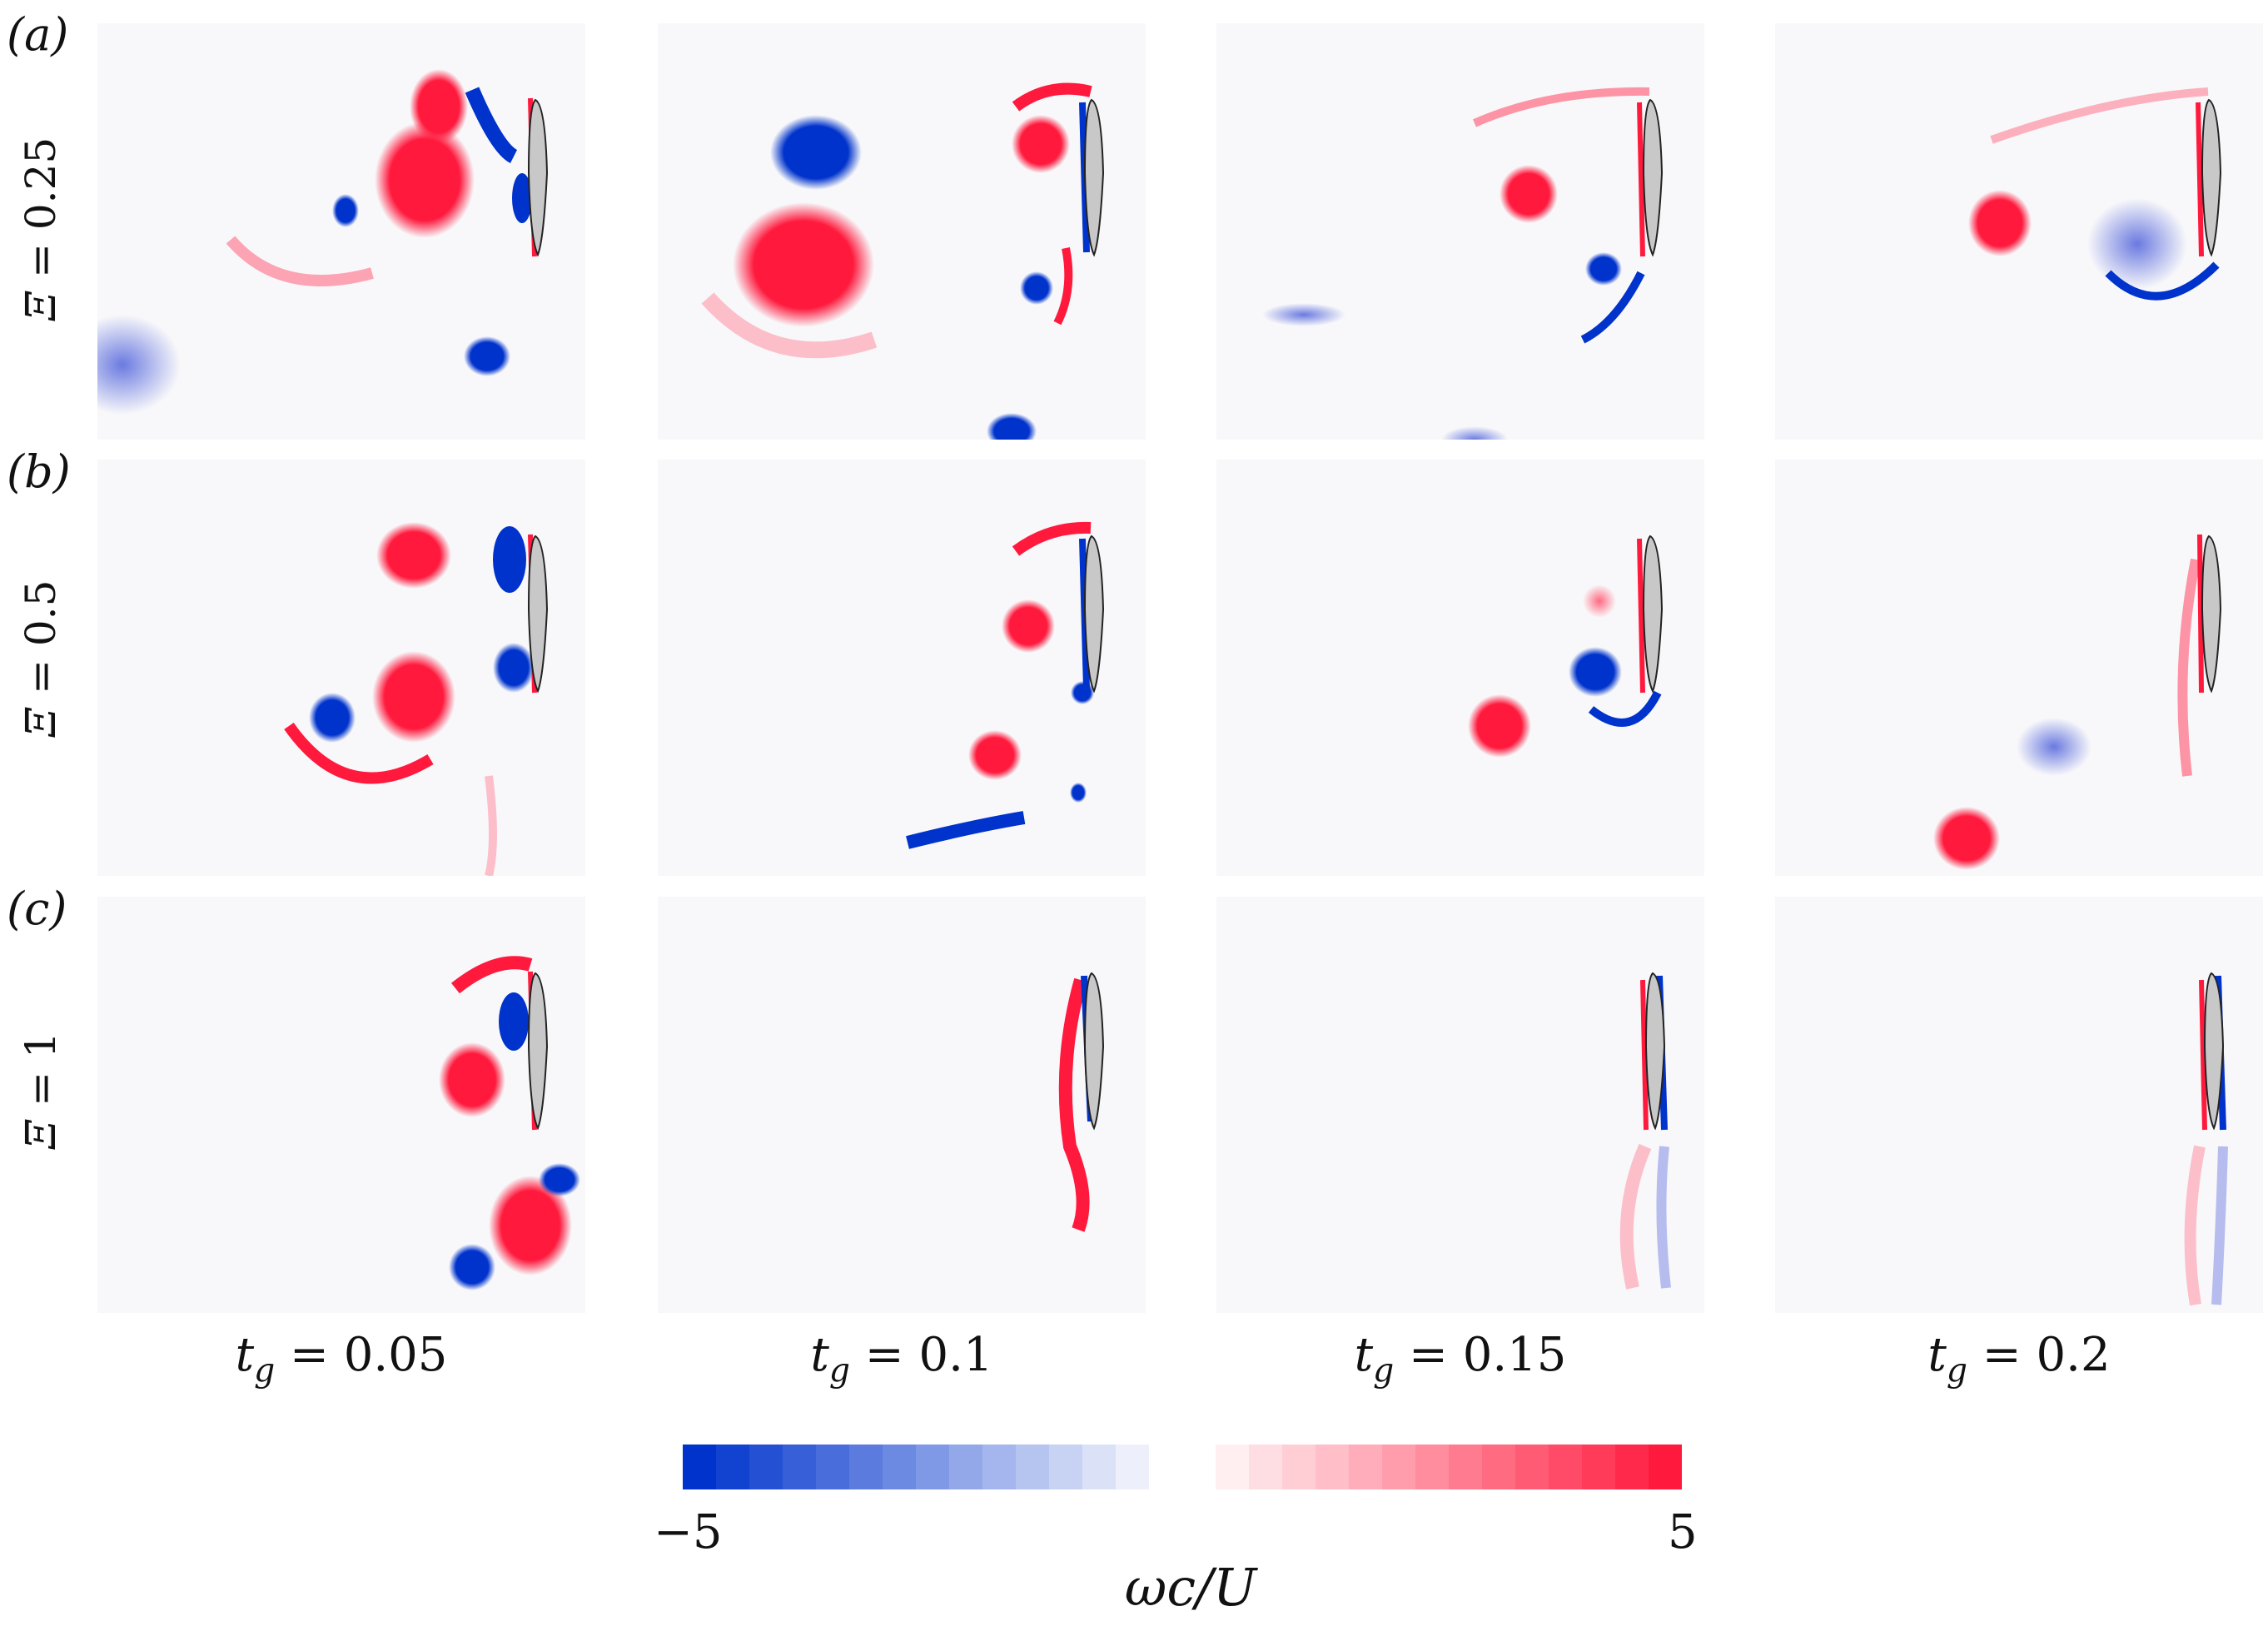  I want to click on row-tag-b: (b), so click(39, 472).